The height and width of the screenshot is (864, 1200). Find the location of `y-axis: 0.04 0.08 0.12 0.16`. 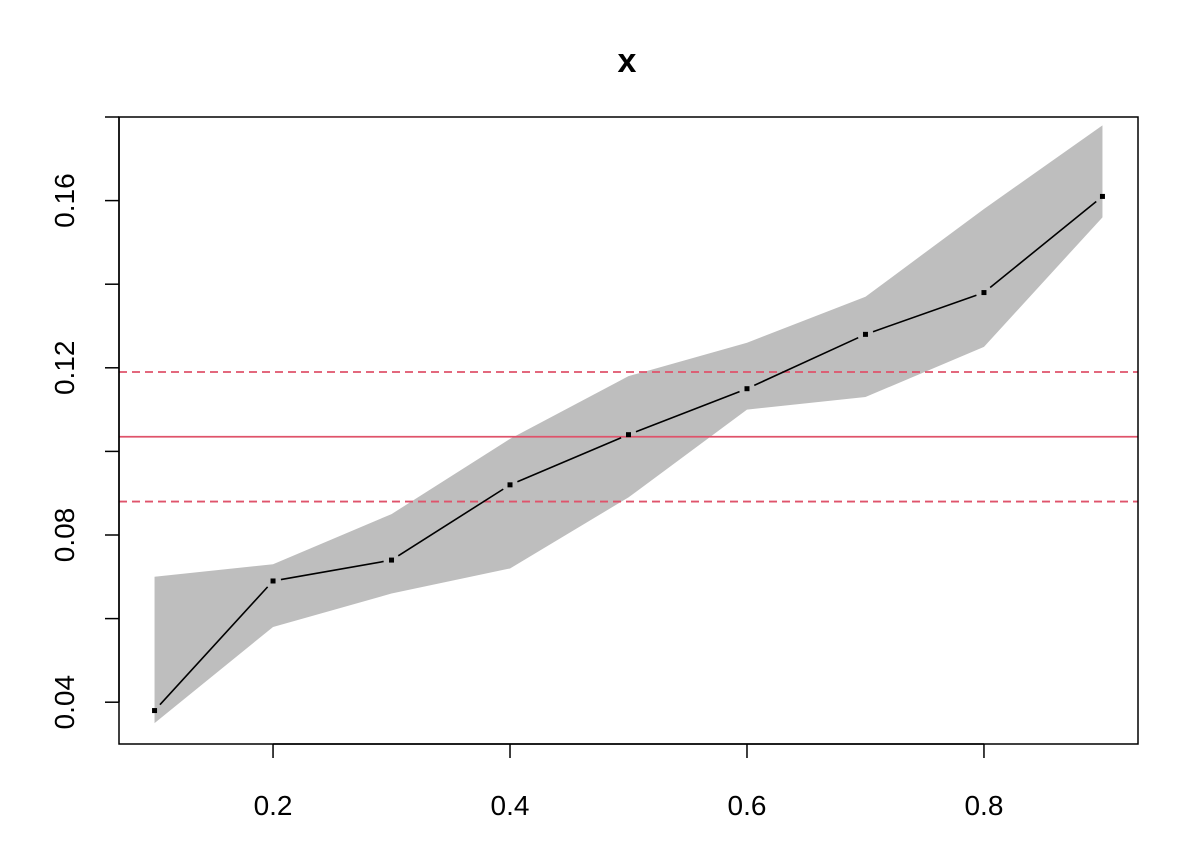

y-axis: 0.04 0.08 0.12 0.16 is located at coordinates (84, 423).